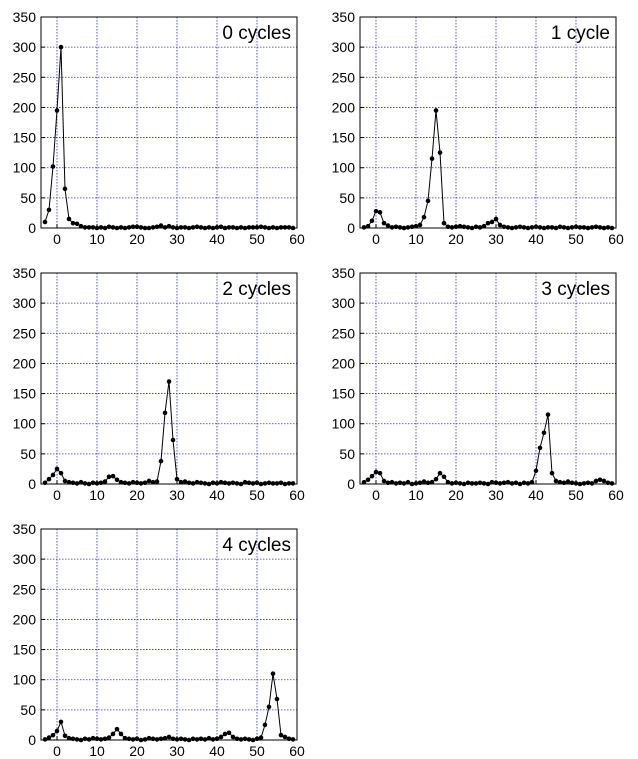 Image resolution: width=638 pixels, height=759 pixels. I want to click on x-tick-label: 30, so click(177, 495).